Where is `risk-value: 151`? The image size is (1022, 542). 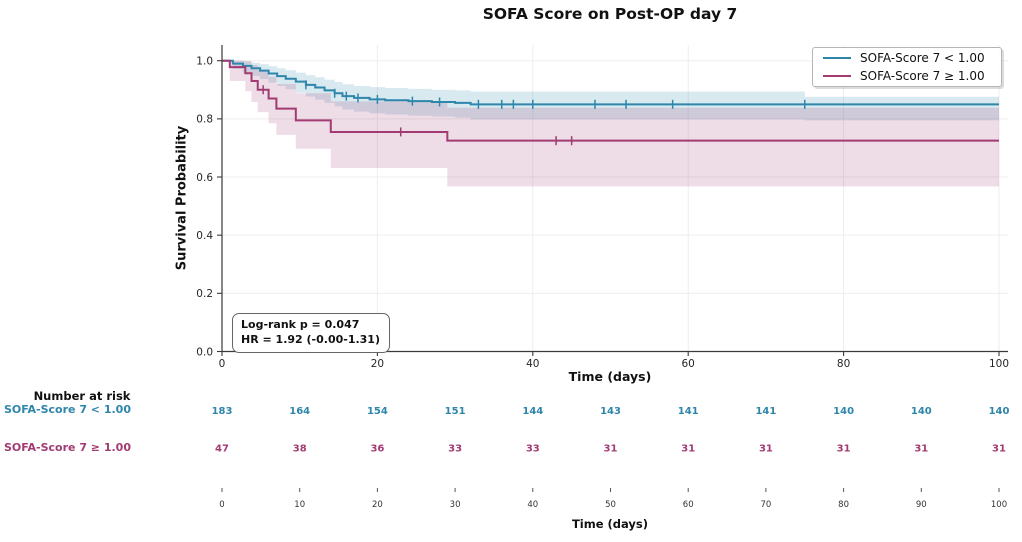
risk-value: 151 is located at coordinates (455, 411).